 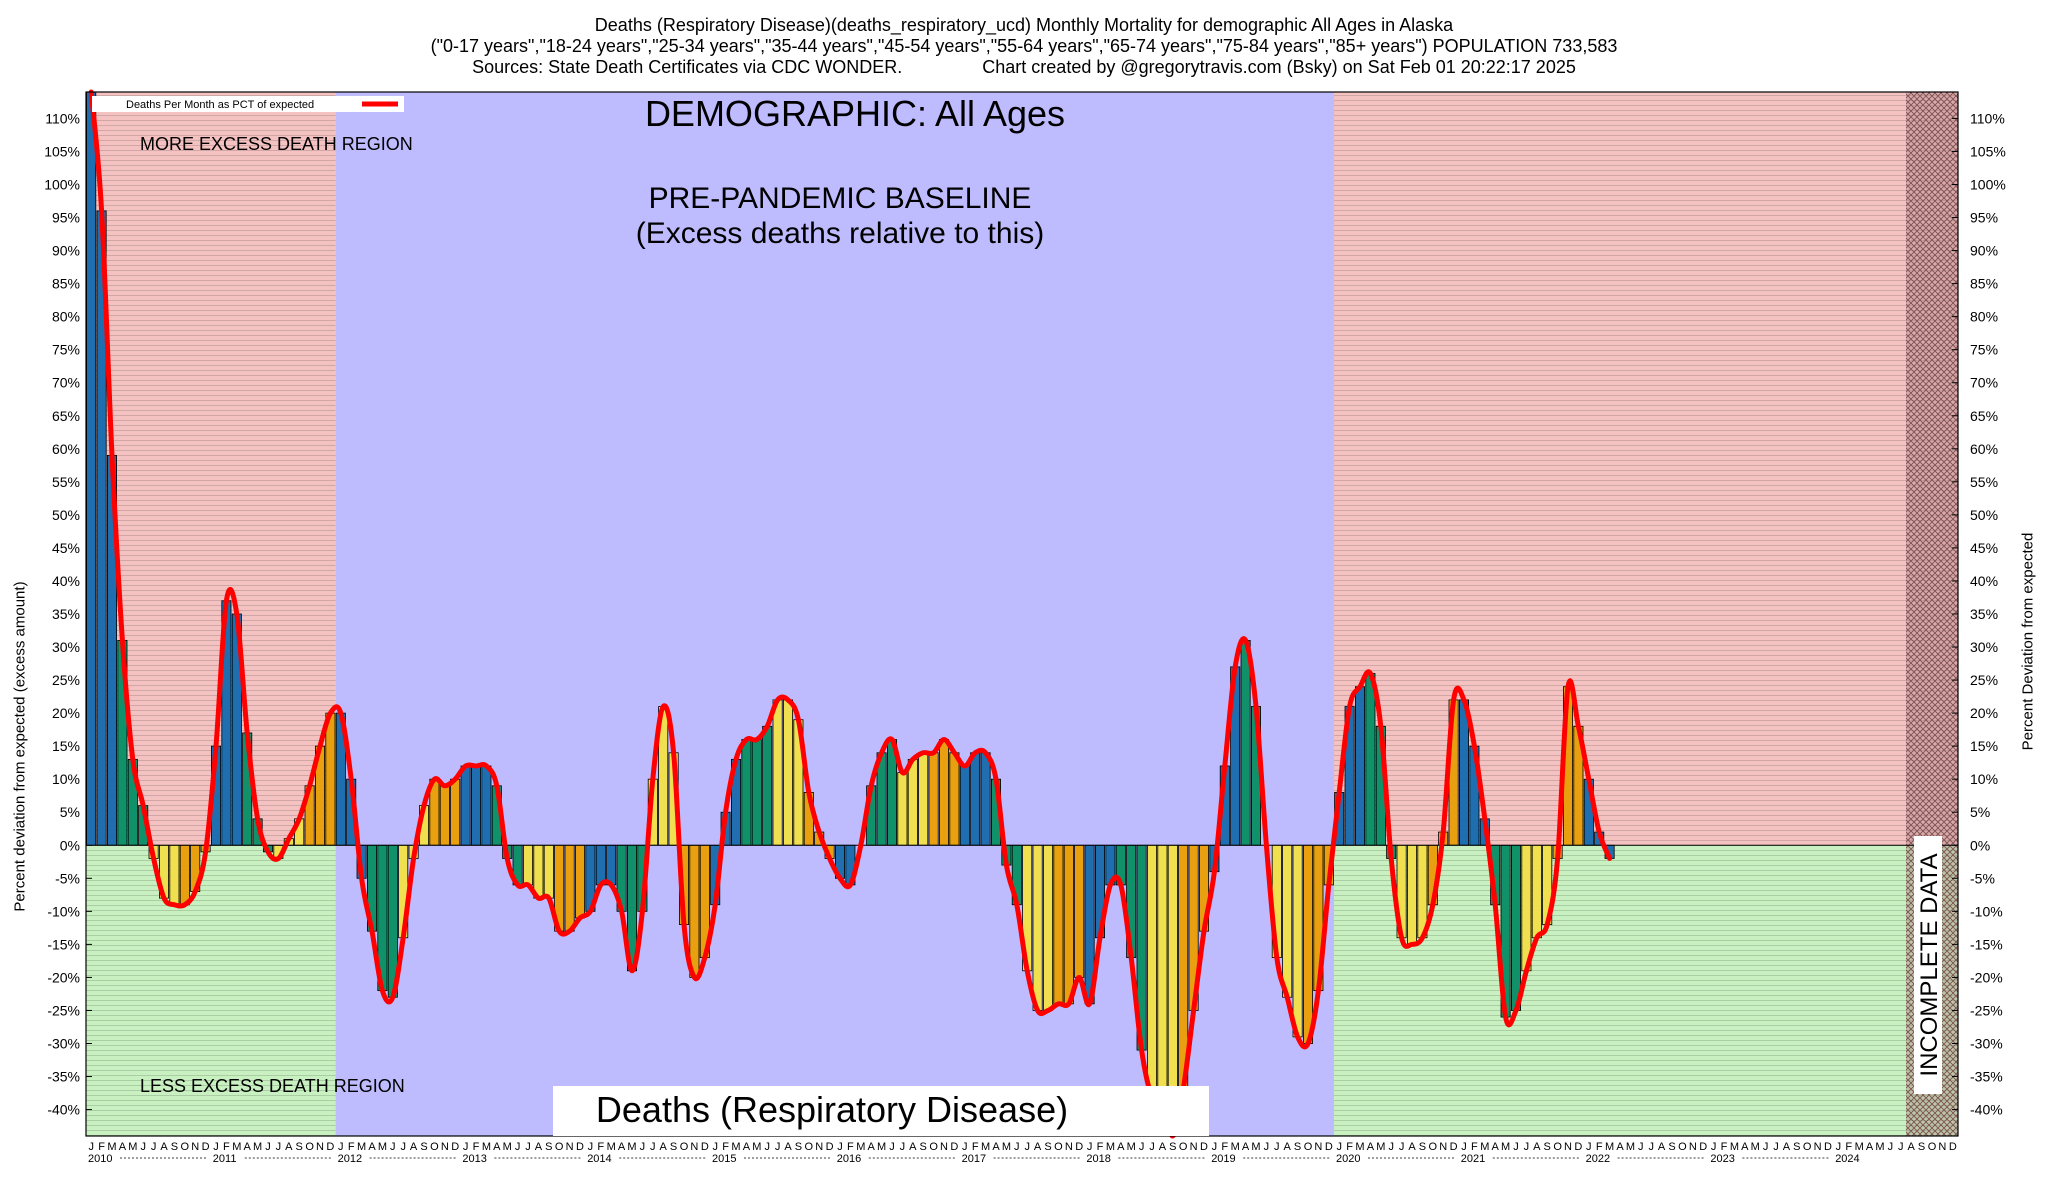 I want to click on y-tick-label-right: 40%, so click(x=1984, y=581).